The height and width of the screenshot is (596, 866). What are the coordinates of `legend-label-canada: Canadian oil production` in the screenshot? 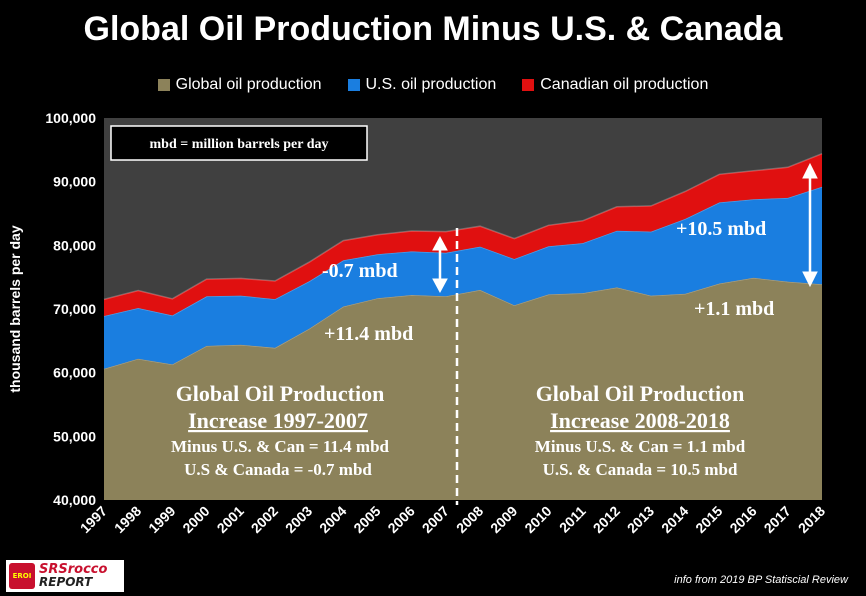 It's located at (624, 84).